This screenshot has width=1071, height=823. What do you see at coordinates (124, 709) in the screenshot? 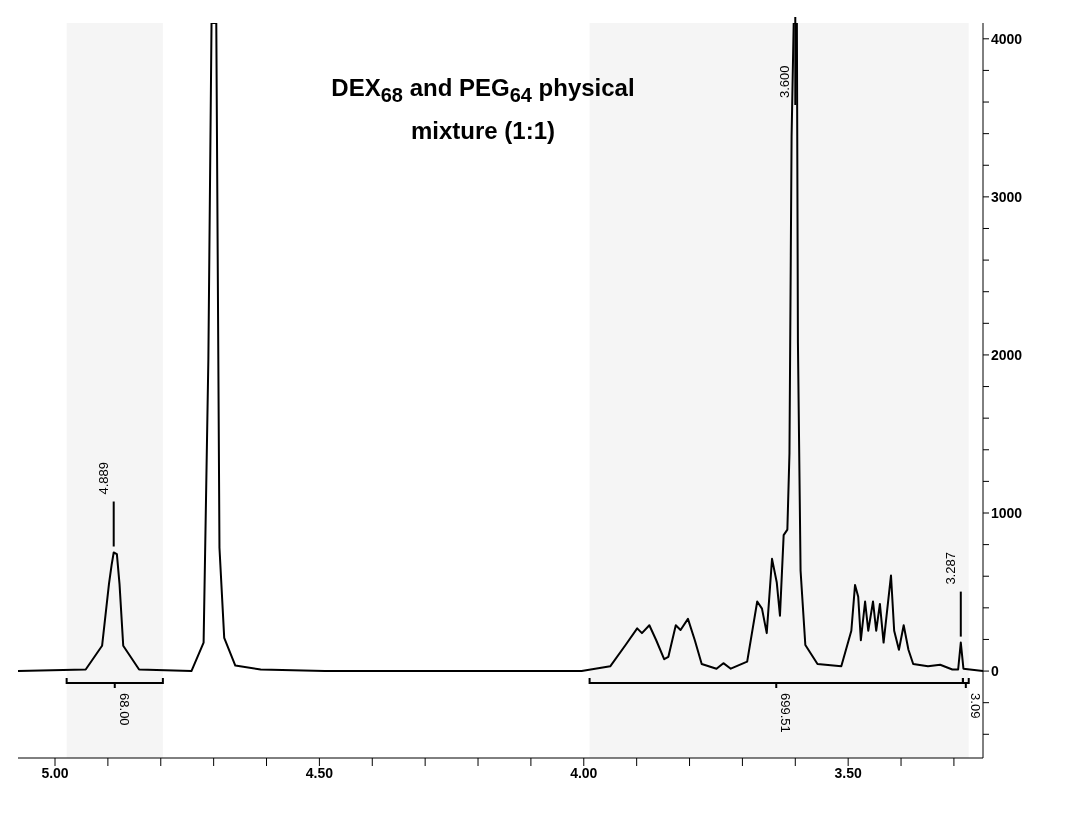
I see `band-label: 68.00` at bounding box center [124, 709].